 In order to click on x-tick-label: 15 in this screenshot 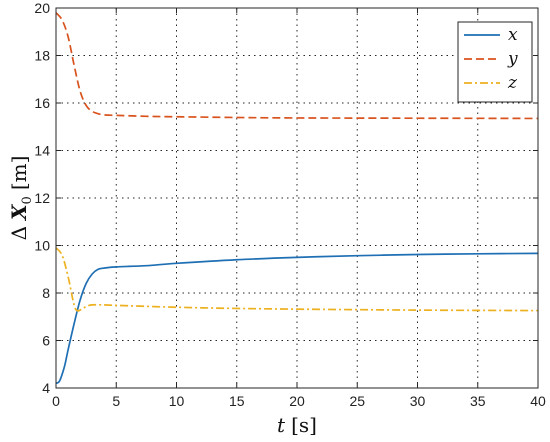, I will do `click(237, 401)`.